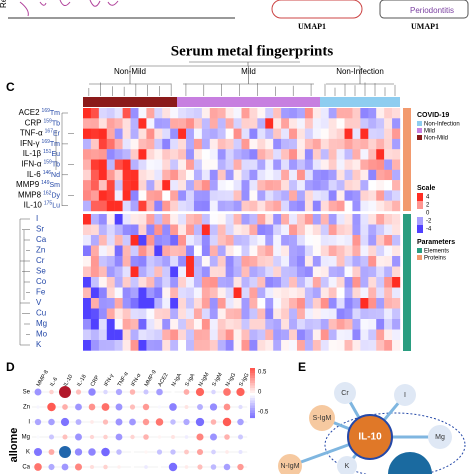  What do you see at coordinates (204, 379) in the screenshot?
I see `col-label: N-IgM` at bounding box center [204, 379].